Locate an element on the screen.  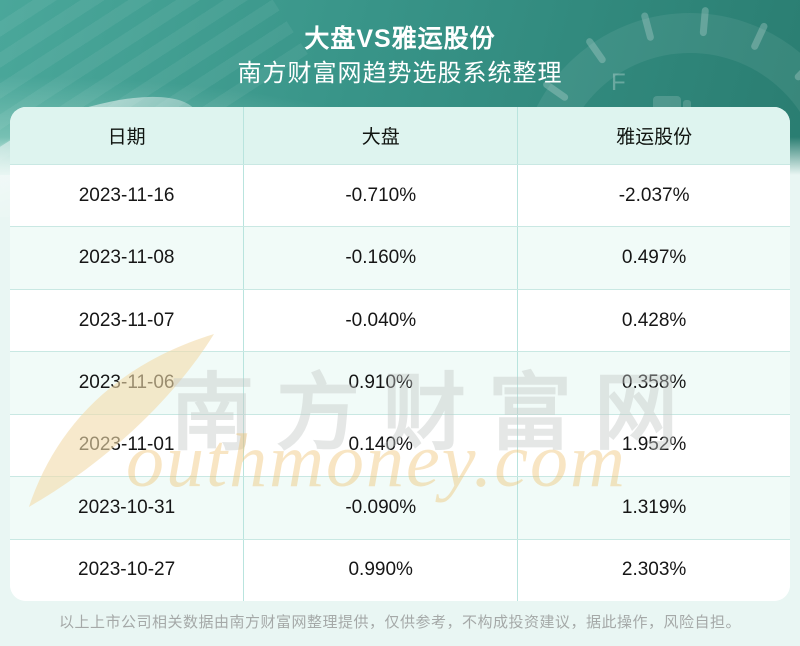
table-row: 2023-11-08 -0.160% 0.497% is located at coordinates (400, 257).